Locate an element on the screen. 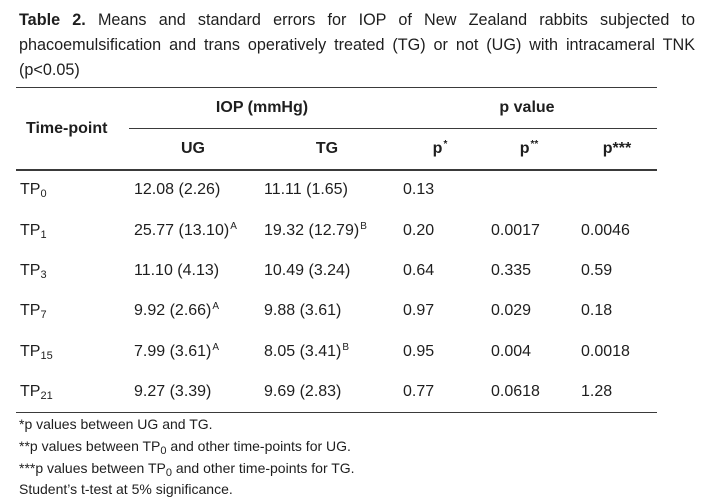 This screenshot has height=500, width=709. cell-tg: 11.11 (1.65) is located at coordinates (306, 191).